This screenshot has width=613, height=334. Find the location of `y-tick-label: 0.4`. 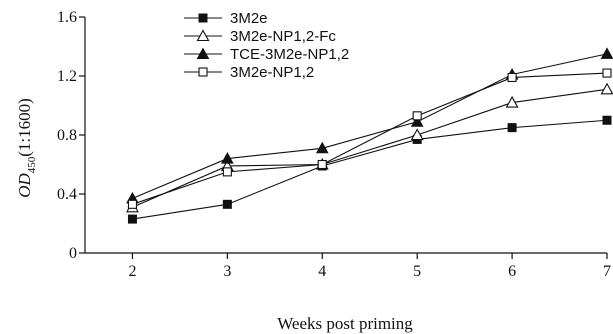

y-tick-label: 0.4 is located at coordinates (67, 194).